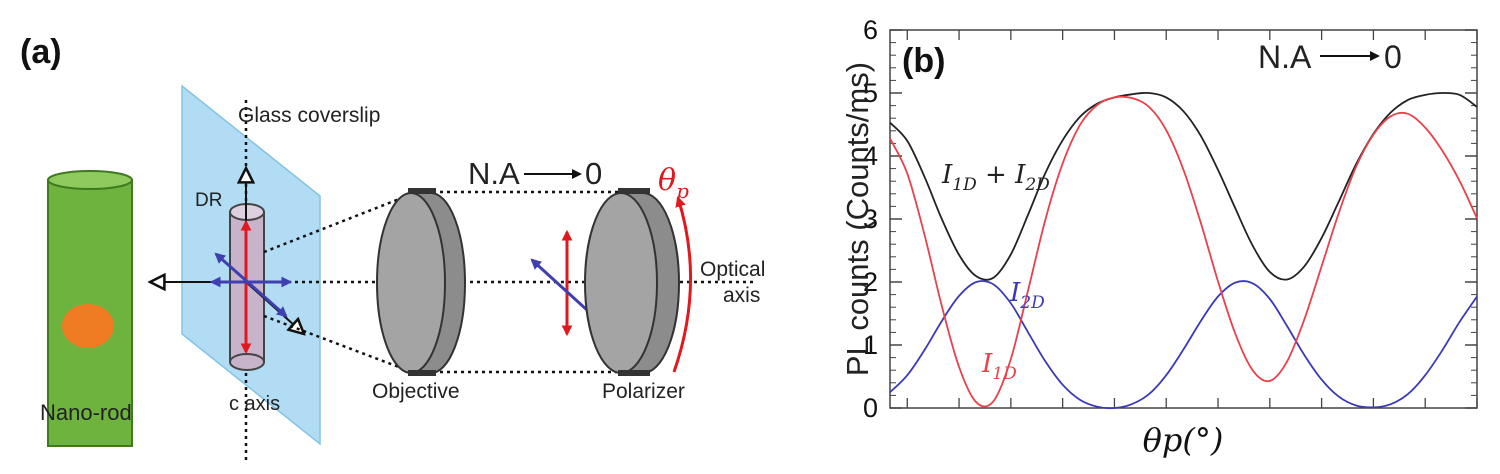 The image size is (1500, 474). Describe the element at coordinates (1393, 57) in the screenshot. I see `panel-b-na-zero: 0` at that location.